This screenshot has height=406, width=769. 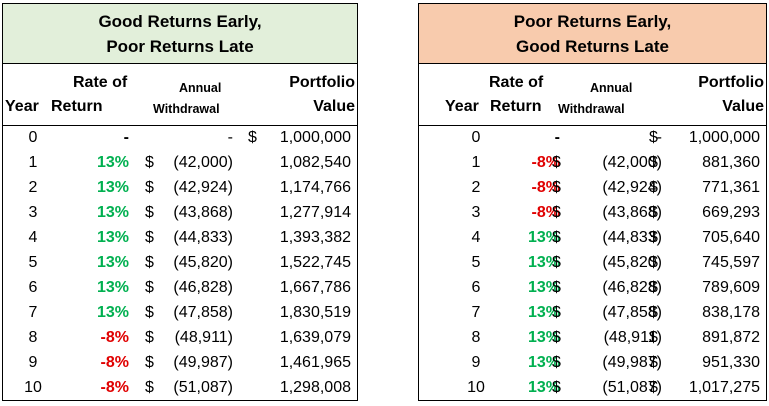 I want to click on rate-header-line1: Rate of, so click(x=100, y=82).